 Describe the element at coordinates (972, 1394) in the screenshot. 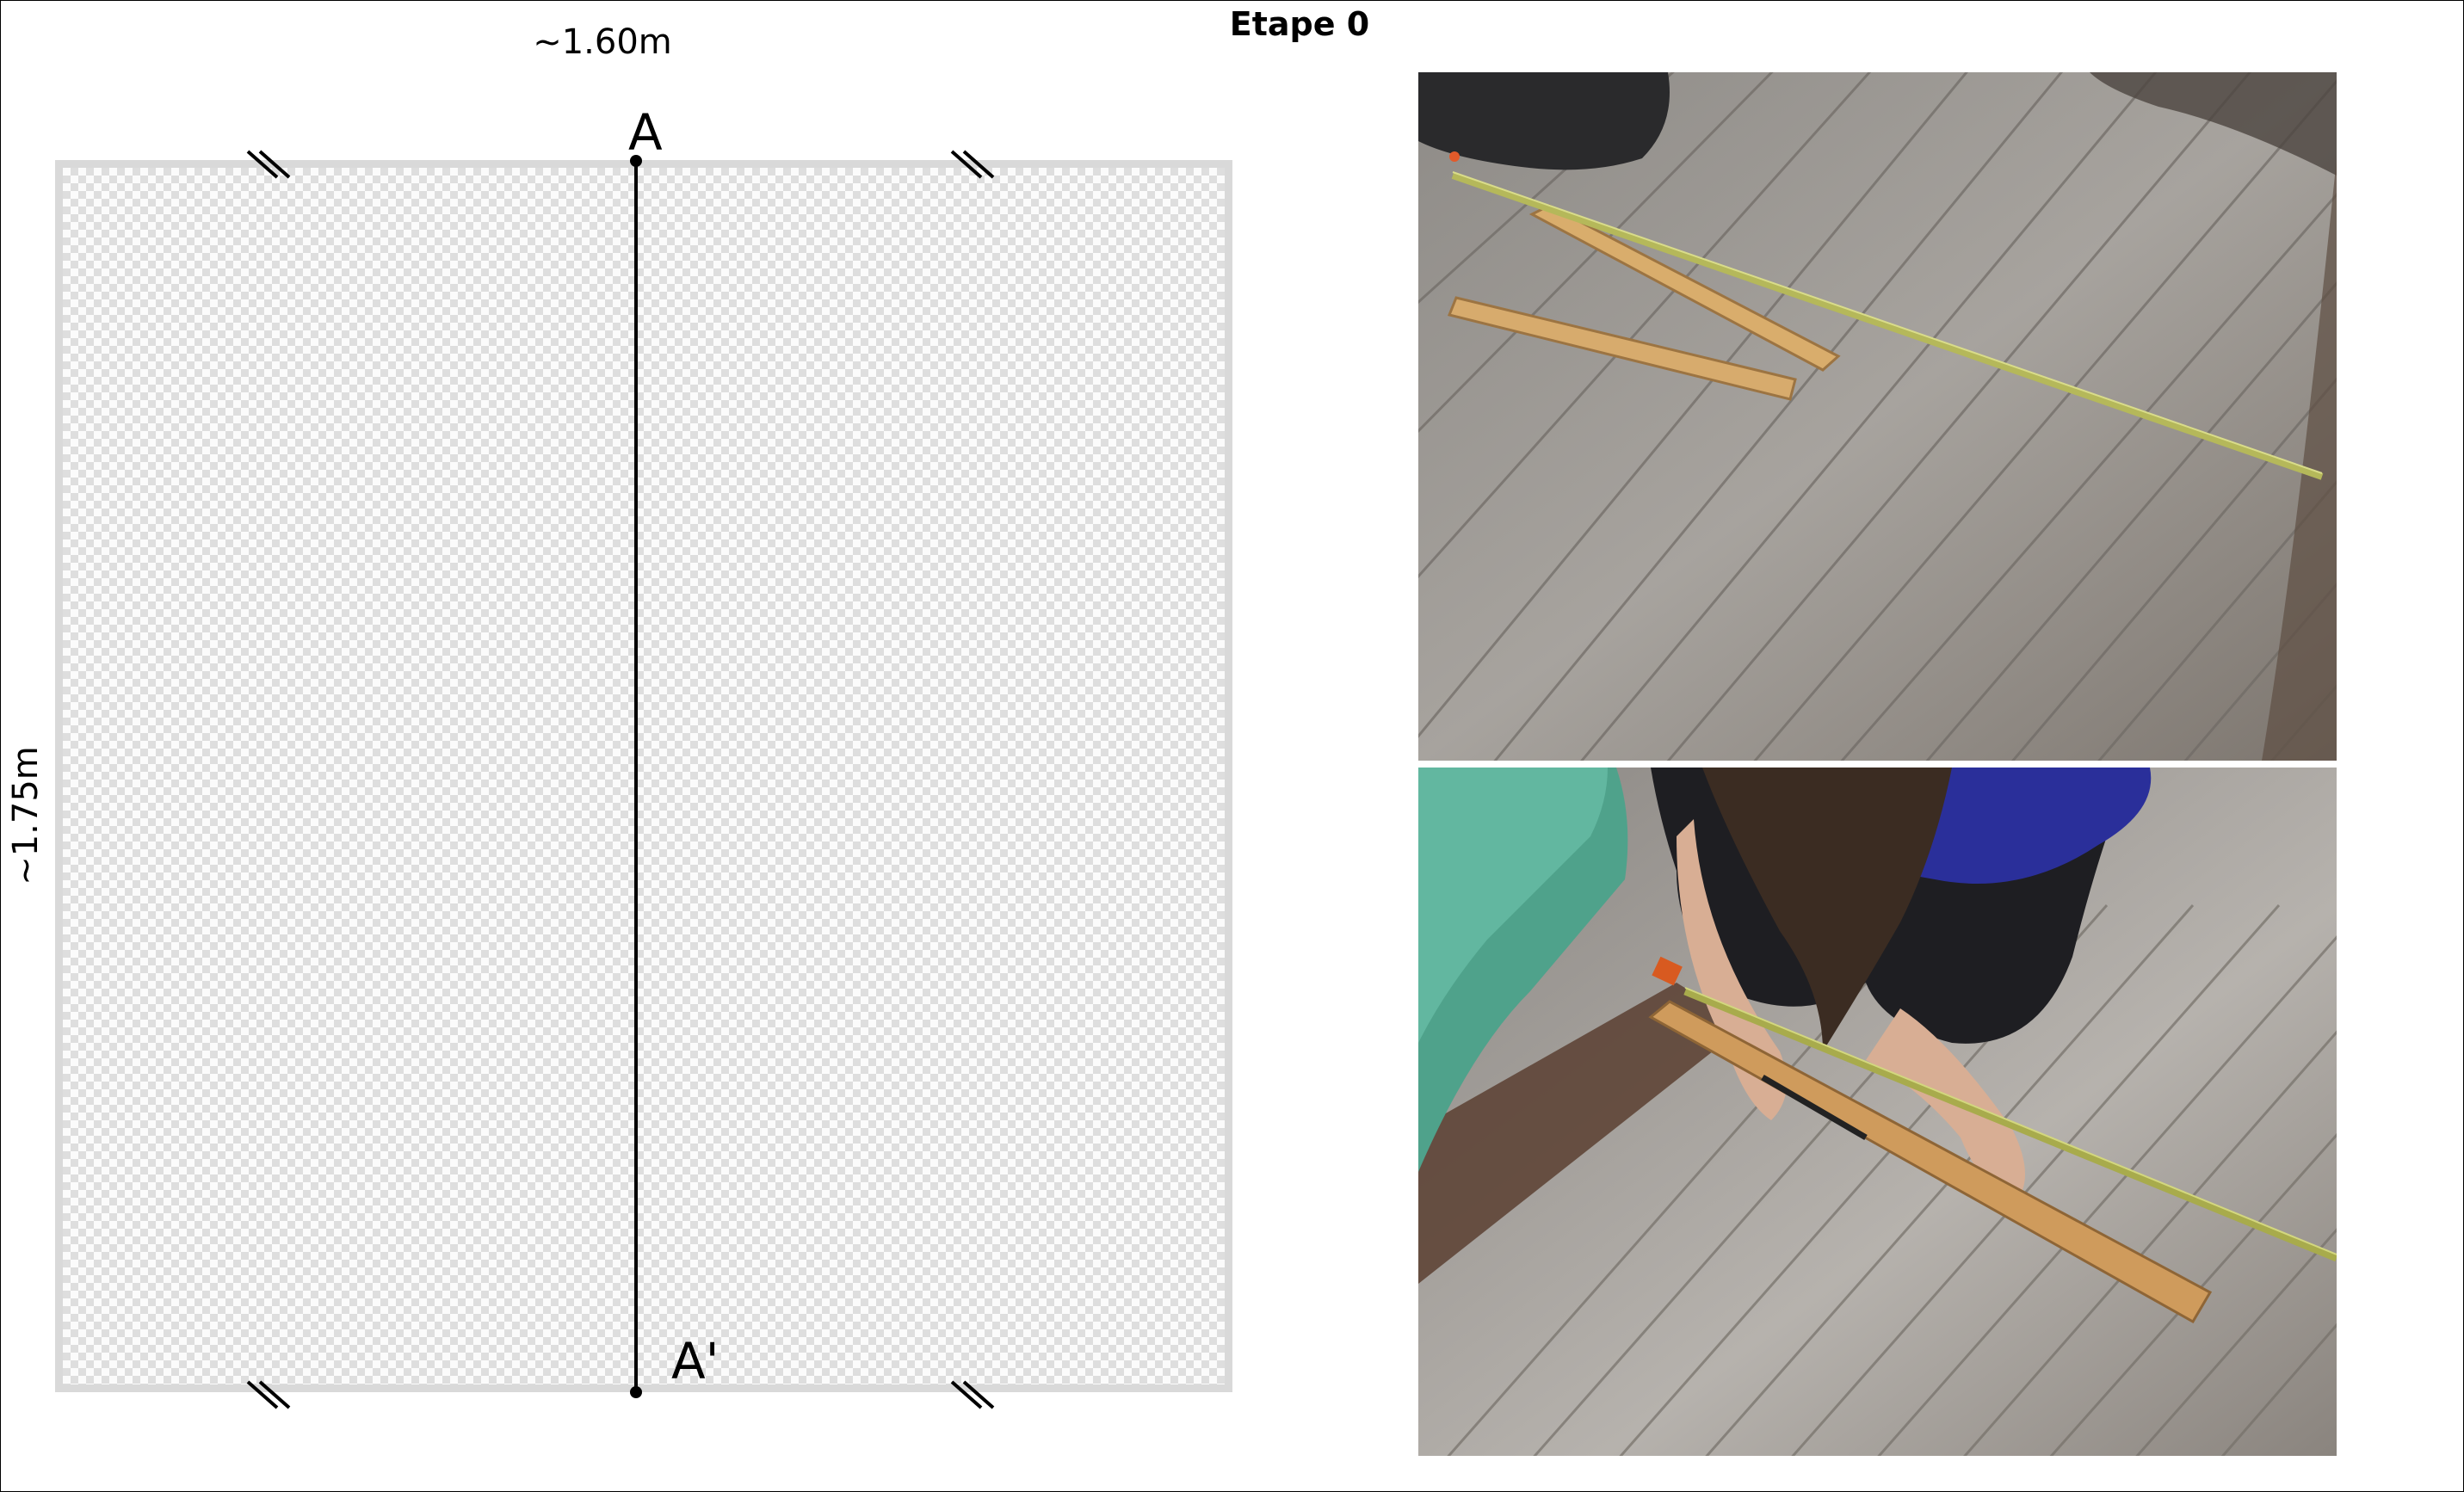

I see `break-mark-bottom-right` at that location.